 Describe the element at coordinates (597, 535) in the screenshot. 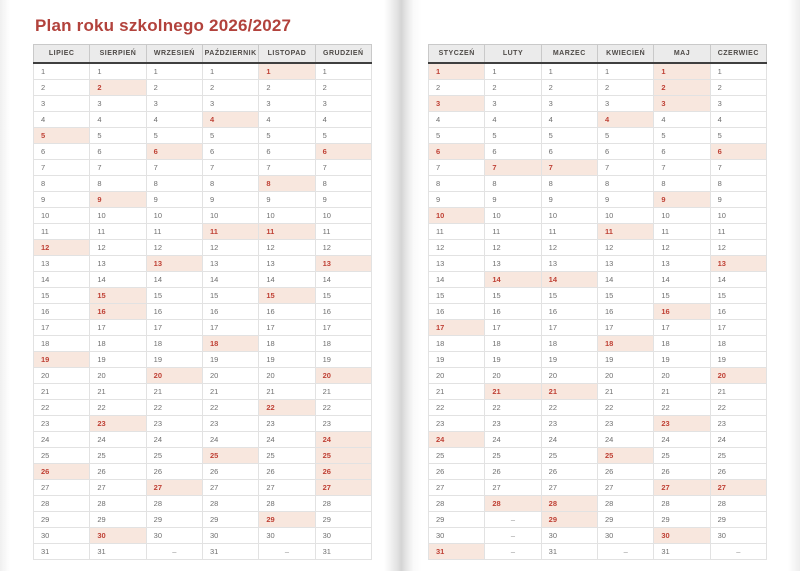

I see `day-row: 30–30 30 30 30` at that location.